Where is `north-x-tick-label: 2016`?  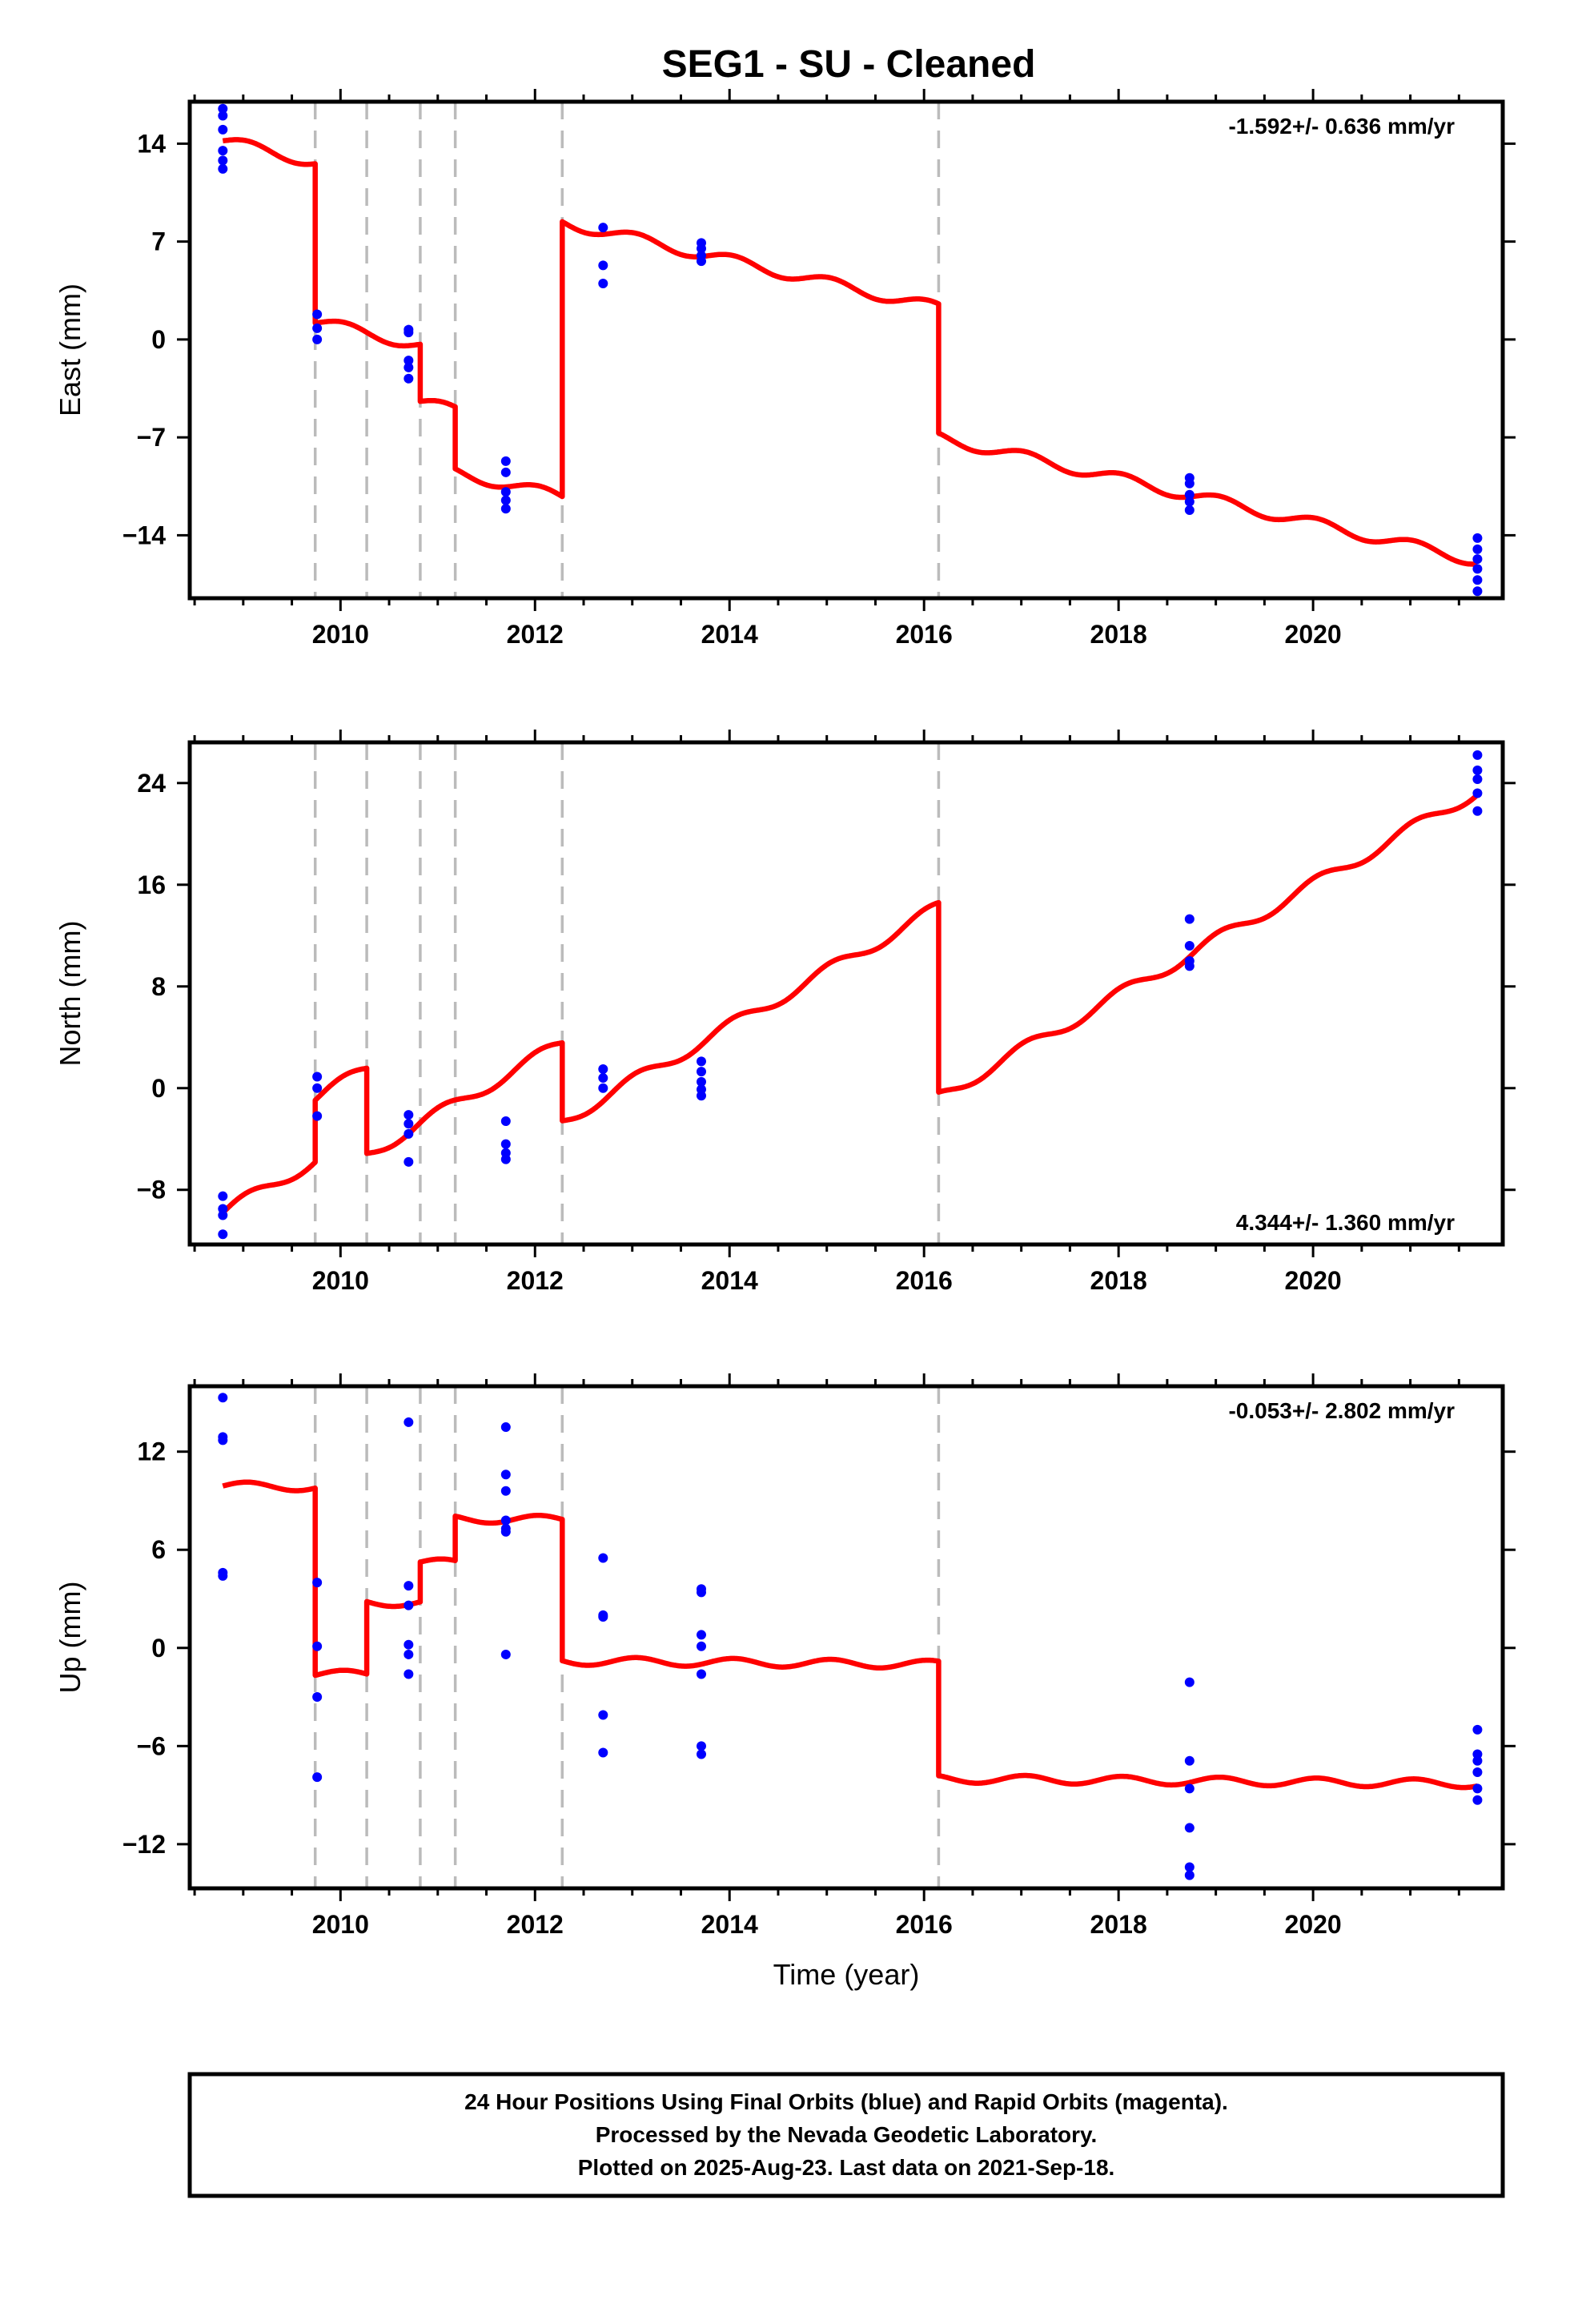
north-x-tick-label: 2016 is located at coordinates (925, 1281).